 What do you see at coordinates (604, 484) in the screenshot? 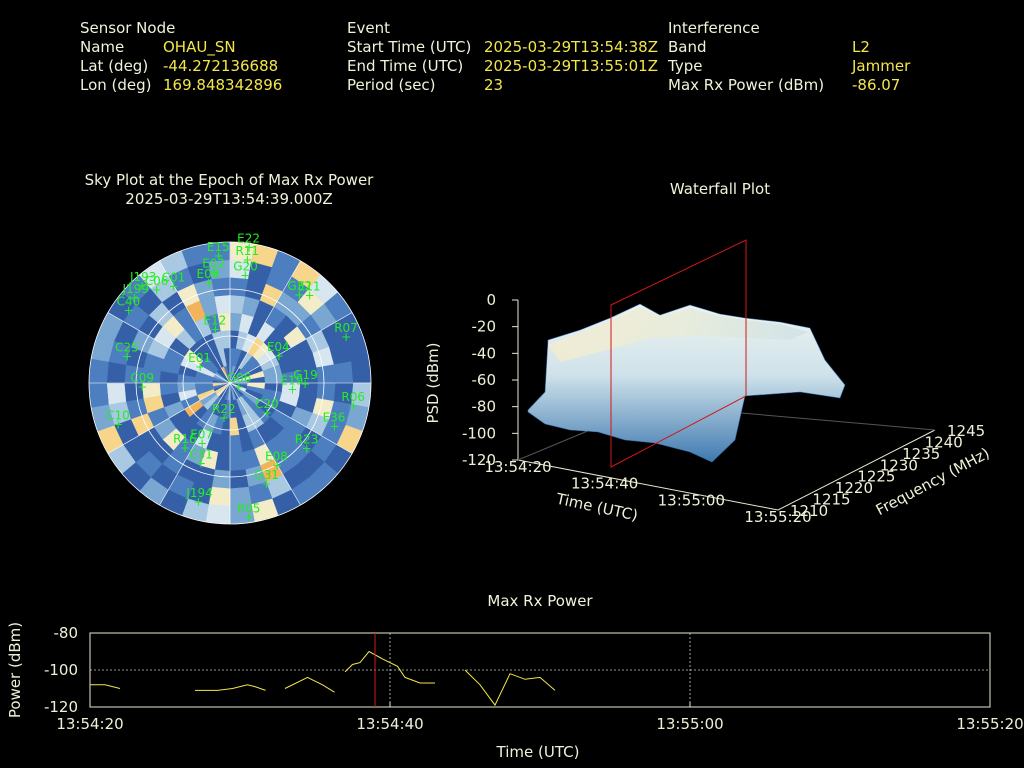
I see `waterfall-time-tick-label: 13:54:40` at bounding box center [604, 484].